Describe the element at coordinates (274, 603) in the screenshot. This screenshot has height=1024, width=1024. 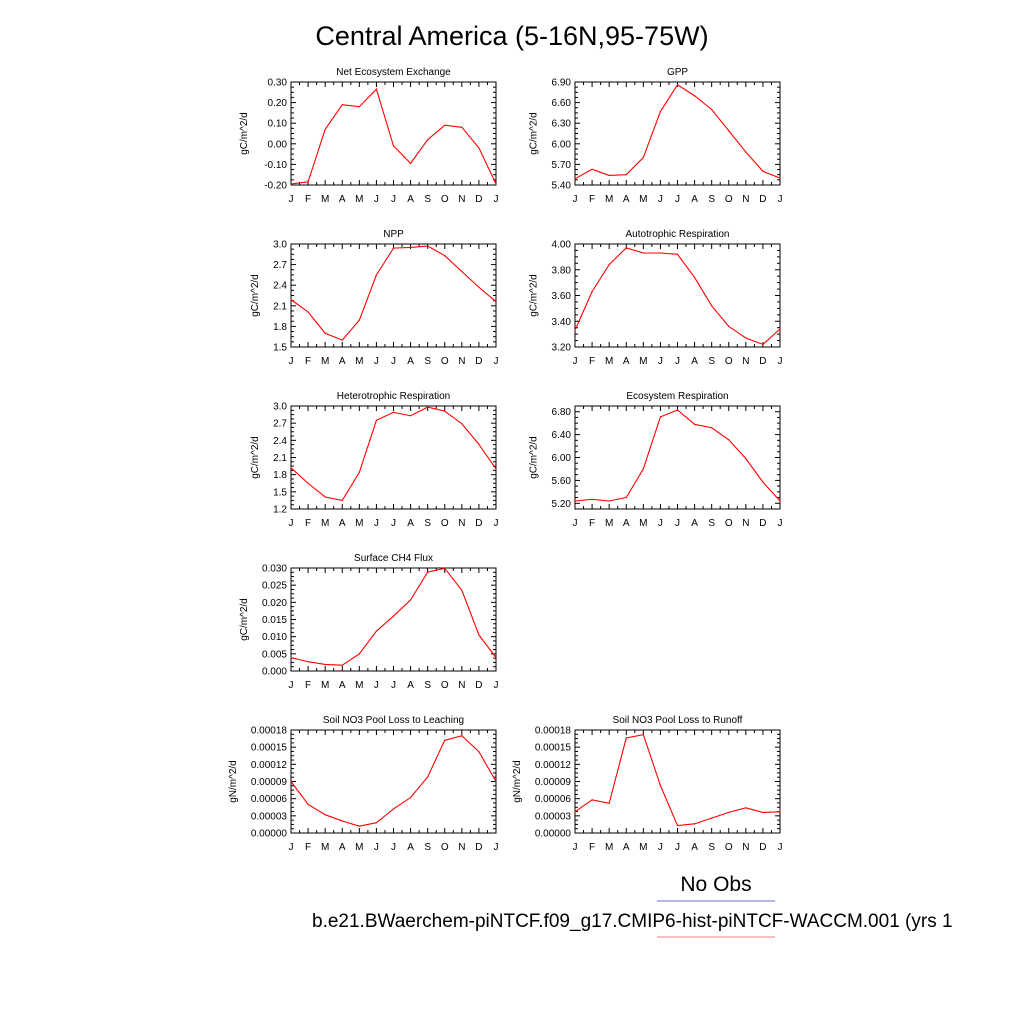
I see `y-tick-label: 0.020` at that location.